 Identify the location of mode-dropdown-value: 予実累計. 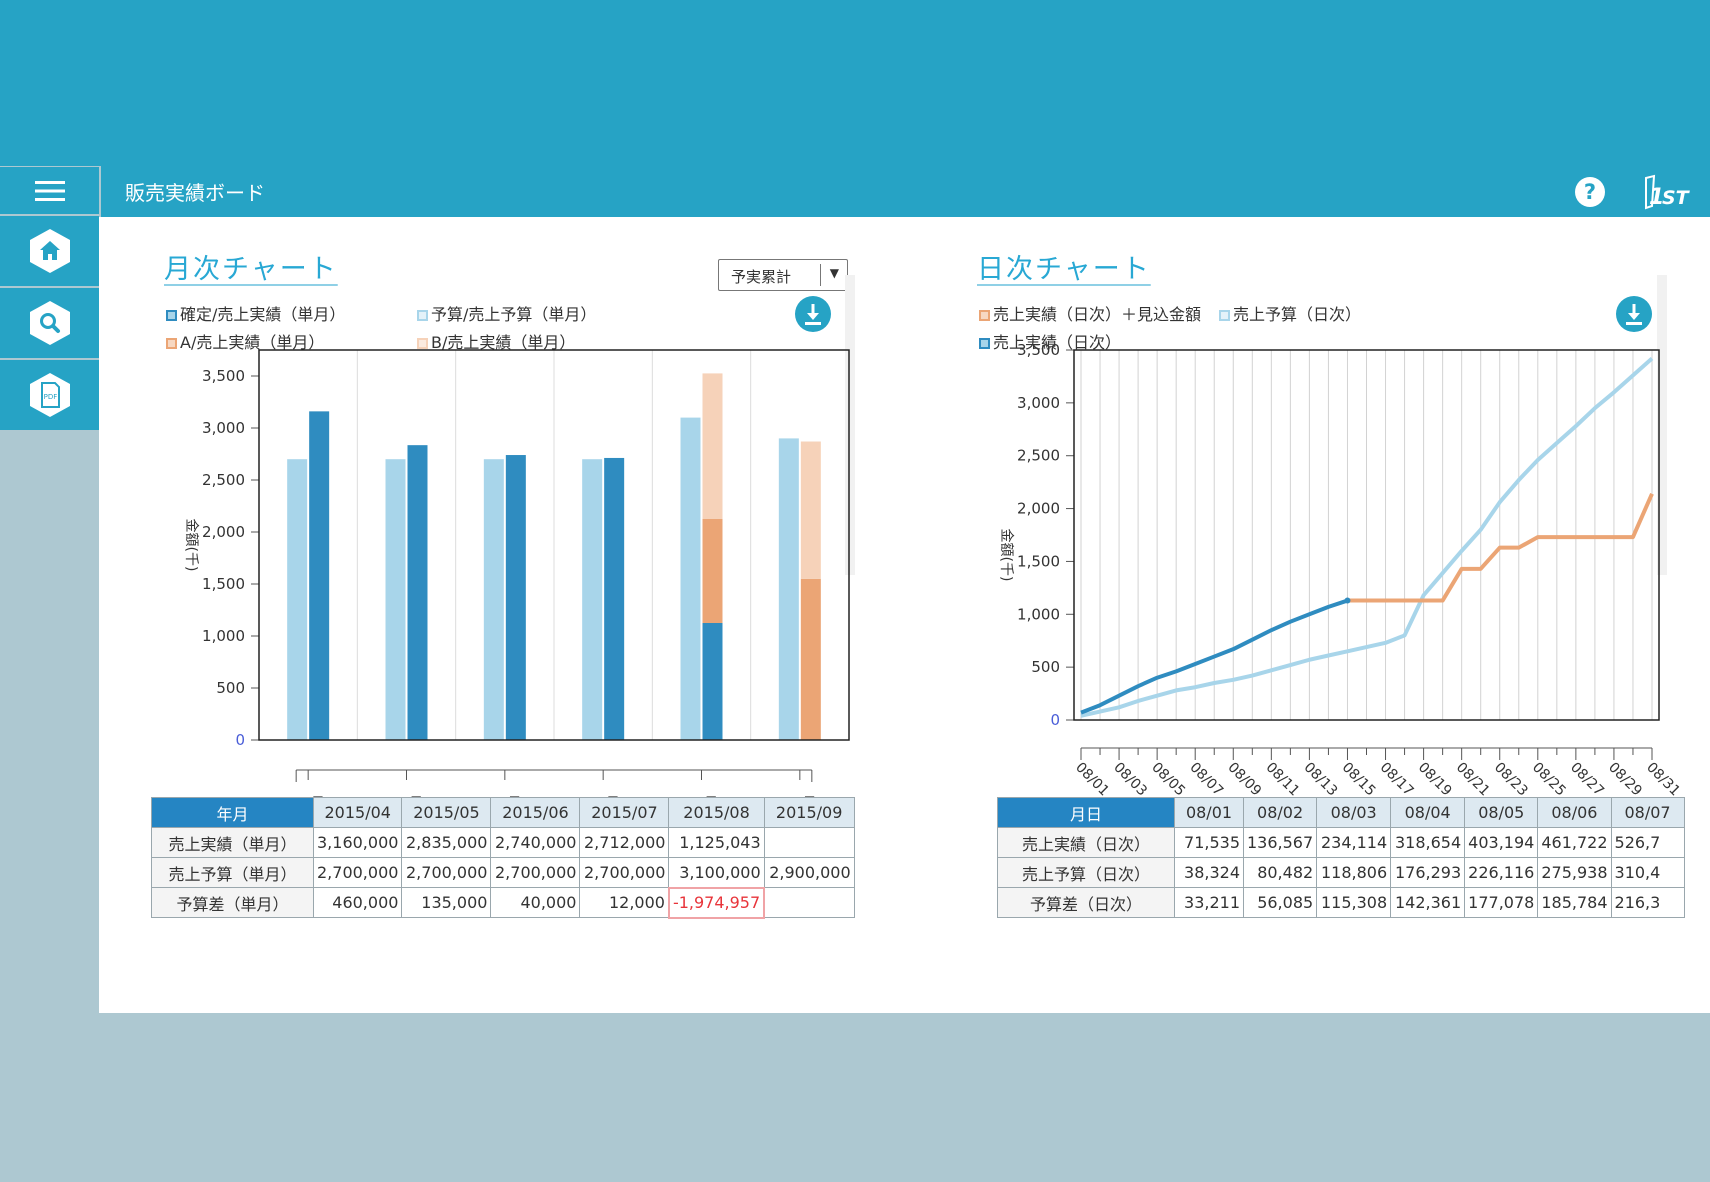
(761, 277).